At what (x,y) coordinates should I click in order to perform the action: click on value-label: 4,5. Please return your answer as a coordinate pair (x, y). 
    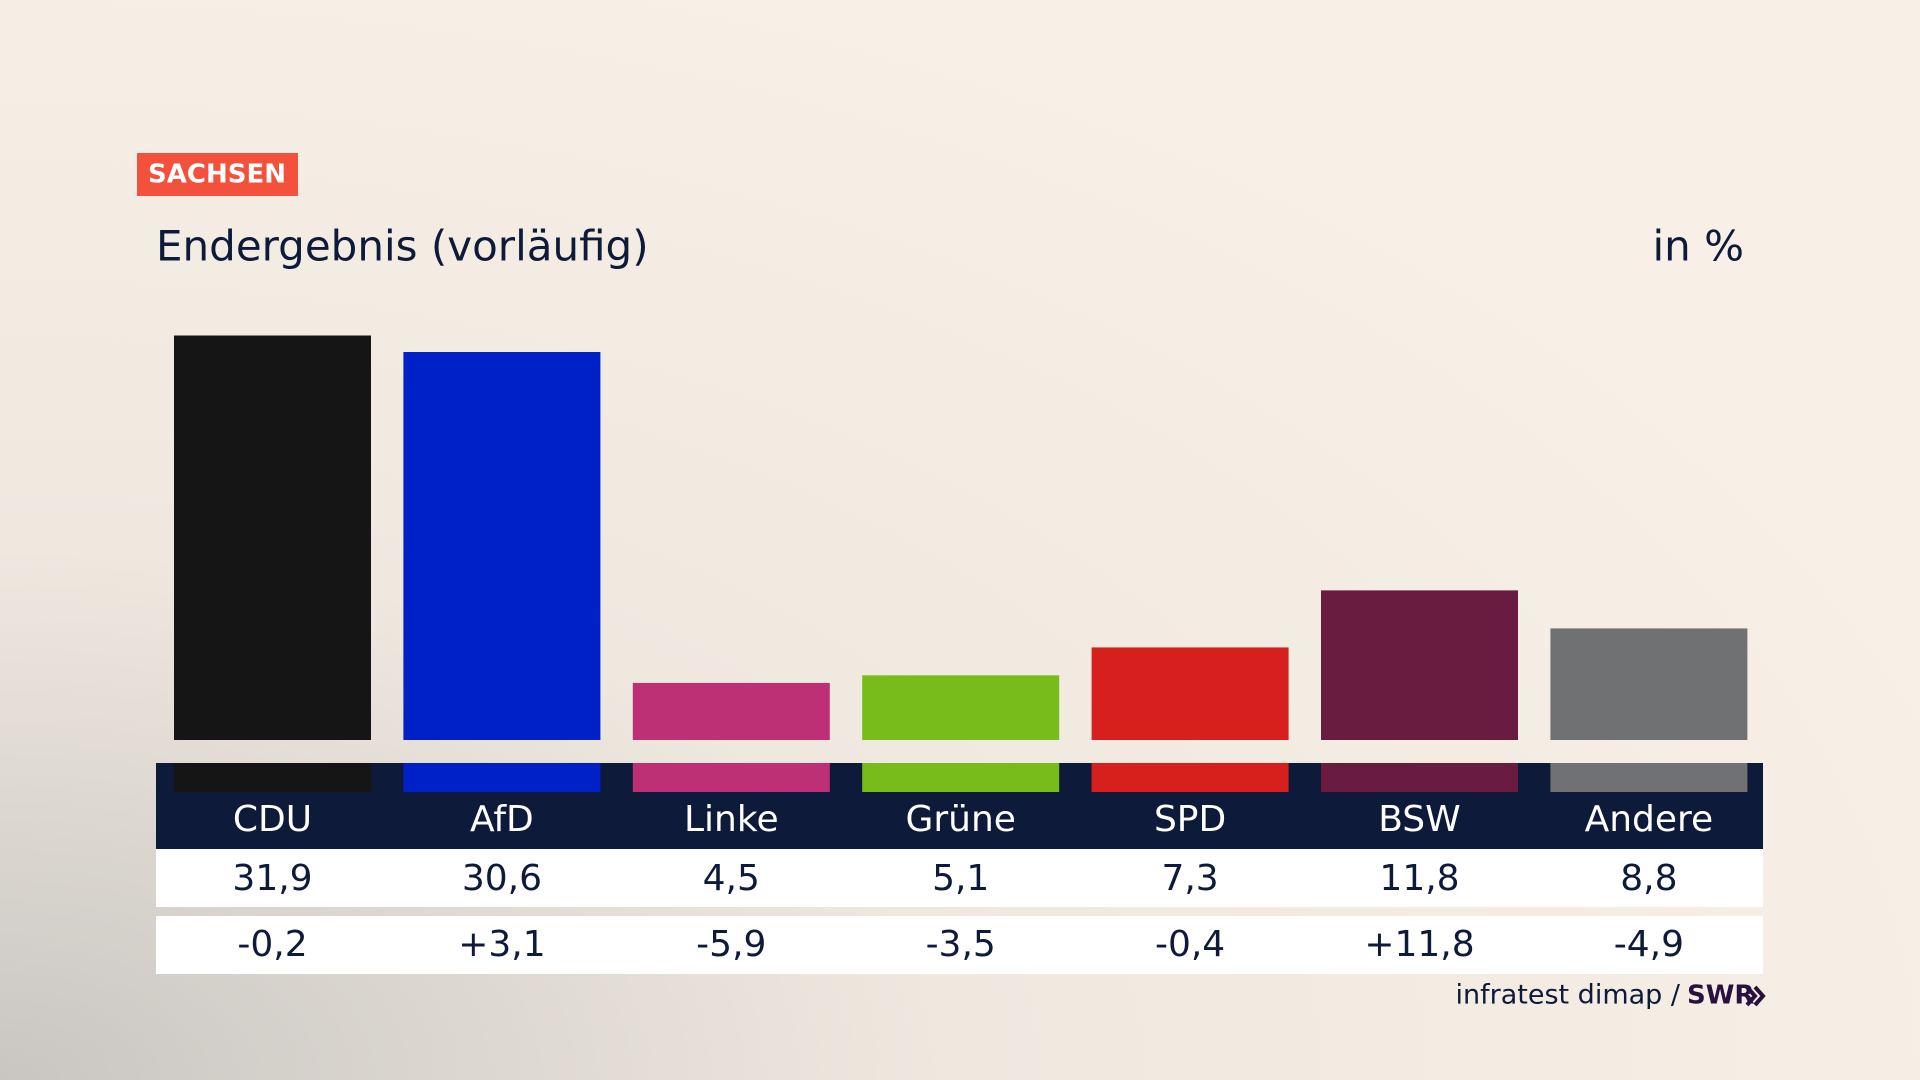
    Looking at the image, I should click on (731, 878).